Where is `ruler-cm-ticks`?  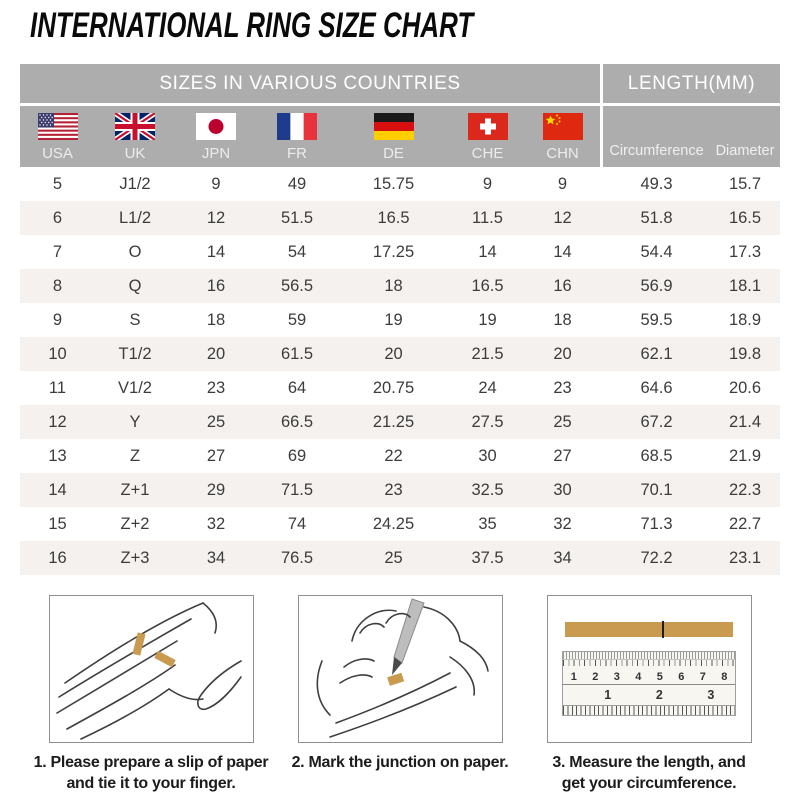
ruler-cm-ticks is located at coordinates (649, 663).